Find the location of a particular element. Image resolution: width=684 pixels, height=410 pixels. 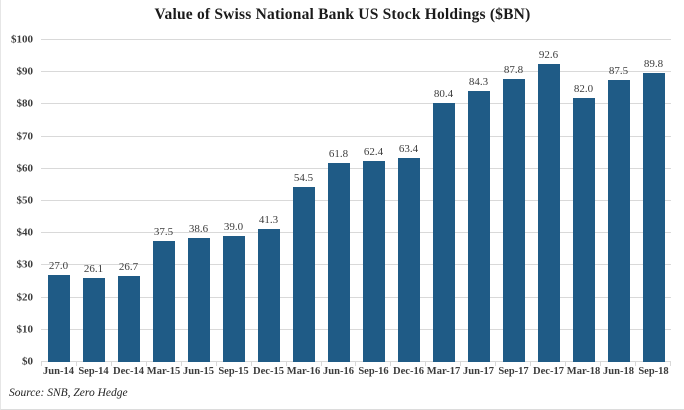

y-axis: $0 $10 $20 $30 $40 $50 $60 $70 $80 $90 $100 is located at coordinates (18, 200).